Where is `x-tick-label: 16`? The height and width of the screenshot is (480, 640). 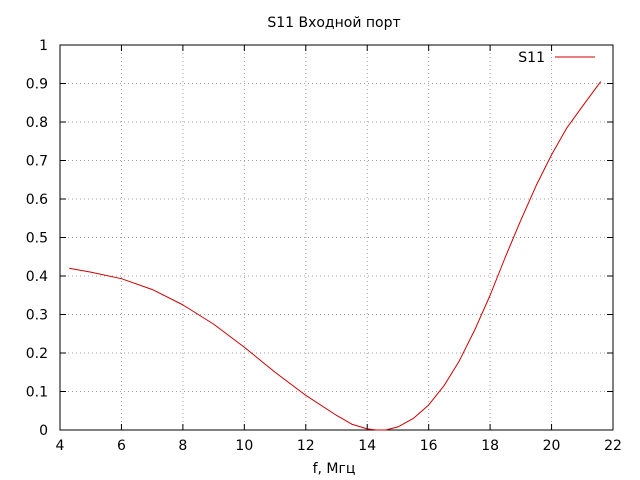 x-tick-label: 16 is located at coordinates (429, 446).